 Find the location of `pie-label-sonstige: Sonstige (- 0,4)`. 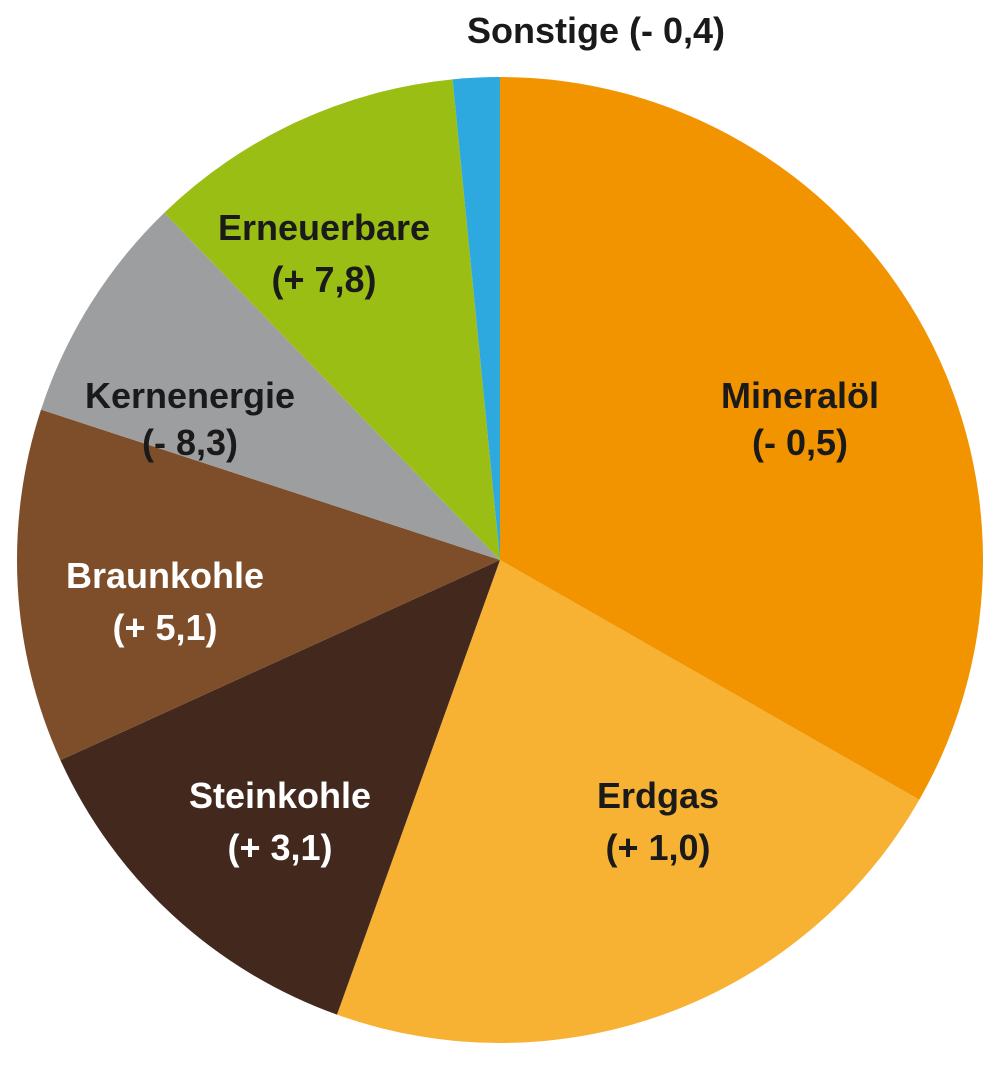

pie-label-sonstige: Sonstige (- 0,4) is located at coordinates (596, 30).